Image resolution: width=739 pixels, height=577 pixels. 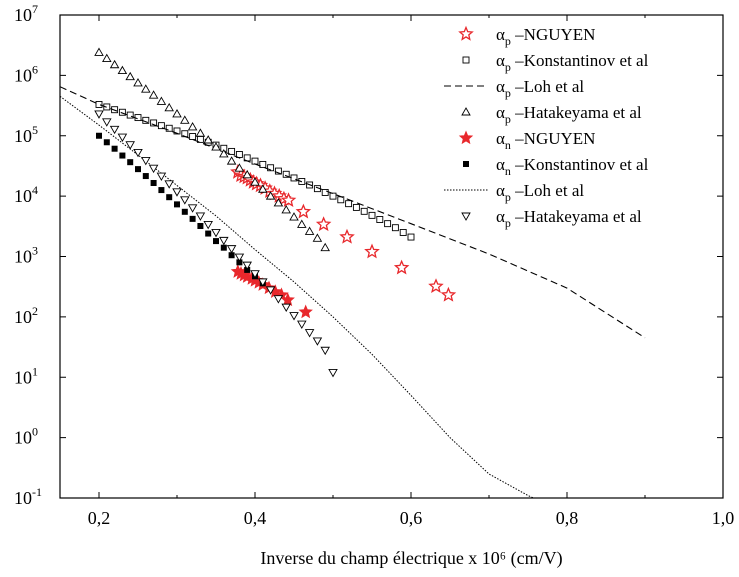 I want to click on y-tick-label: 10⁻¹, so click(x=28, y=496).